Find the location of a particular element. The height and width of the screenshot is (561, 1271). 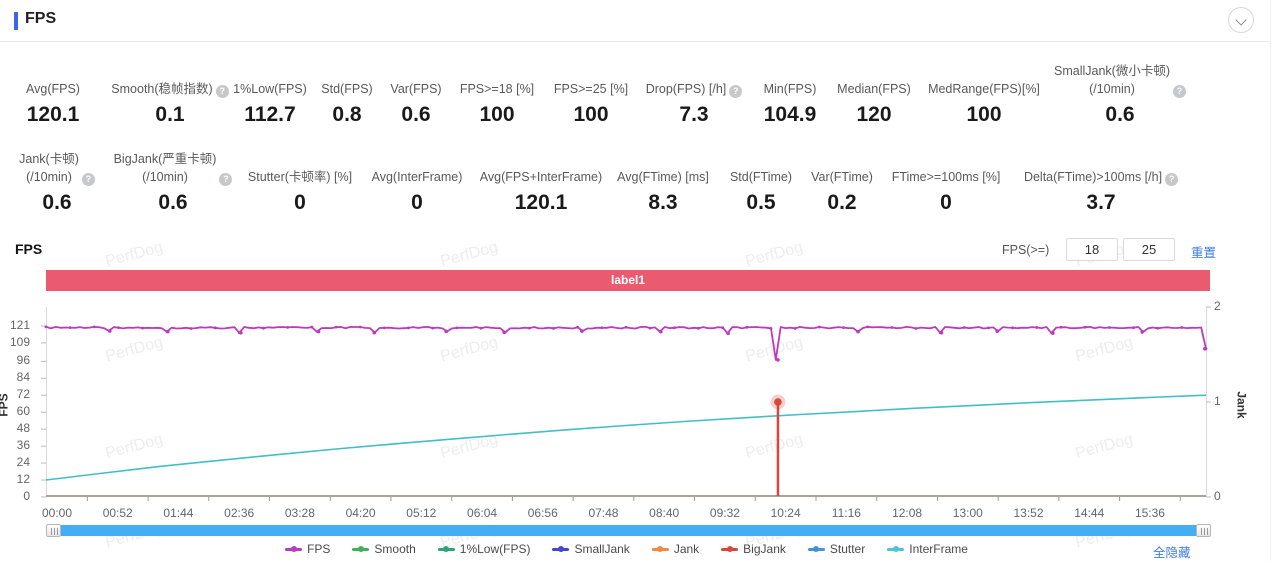

metric-cell: 1%Low(FPS) 112.7 is located at coordinates (270, 94).